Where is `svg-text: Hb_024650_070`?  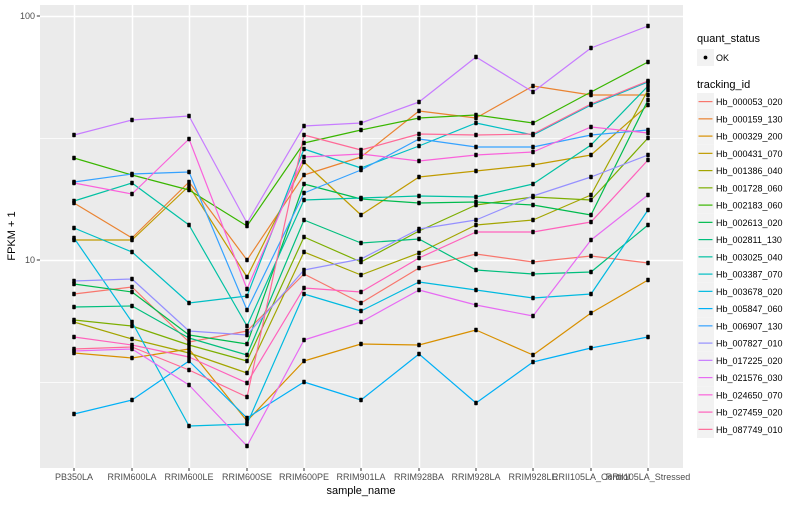
svg-text: Hb_024650_070 is located at coordinates (749, 395).